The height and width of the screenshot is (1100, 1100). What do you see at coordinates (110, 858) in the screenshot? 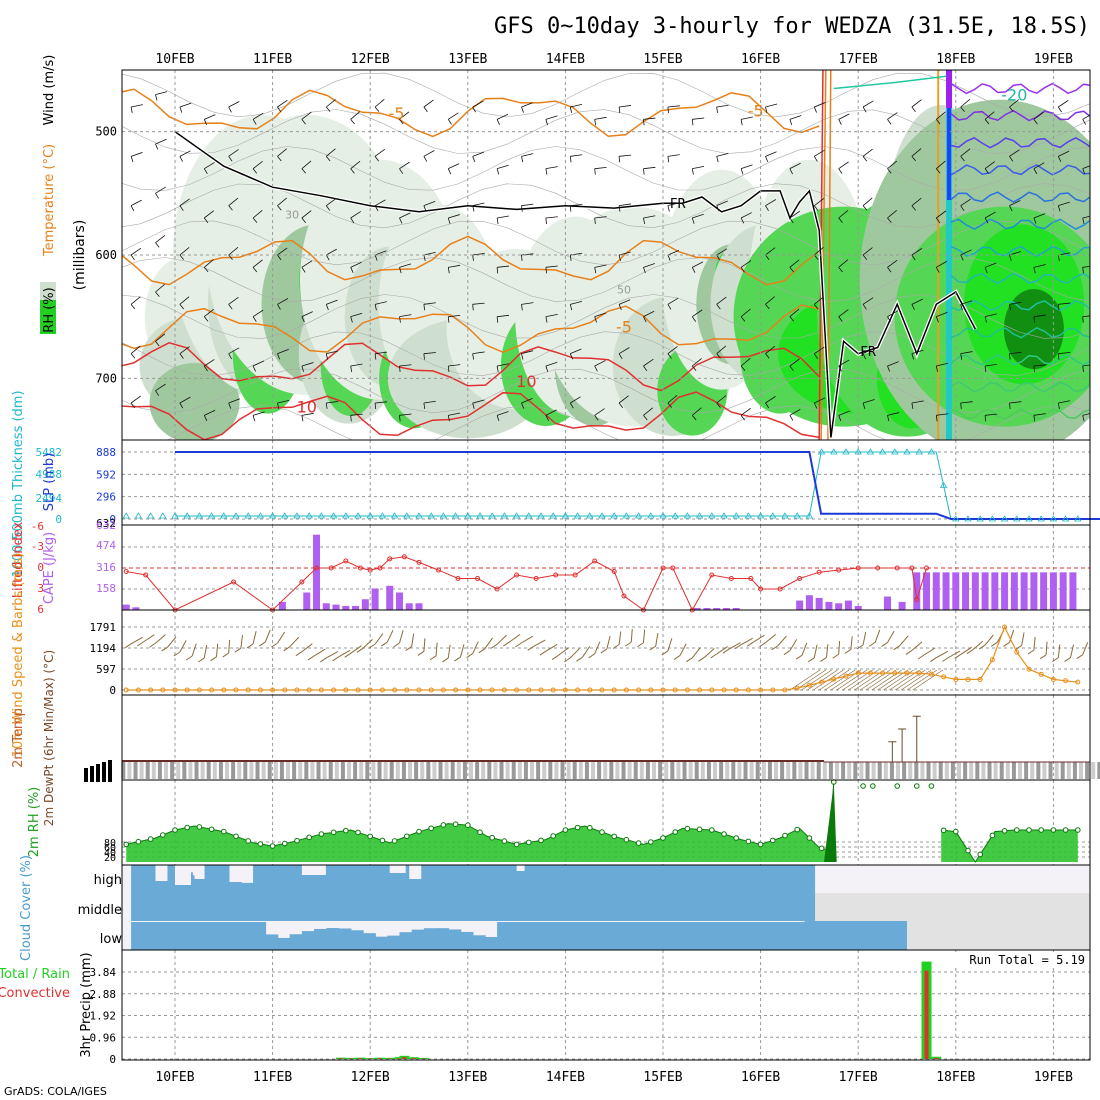
I see `rh-tick-label: 20` at bounding box center [110, 858].